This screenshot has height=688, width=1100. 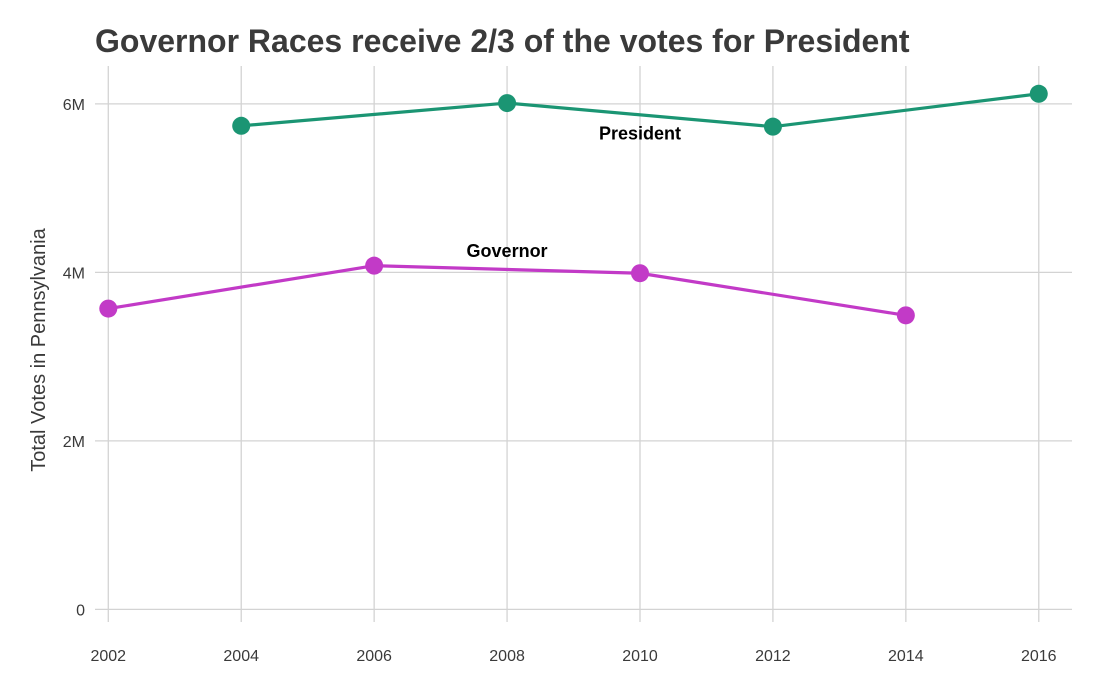 I want to click on governor-series-label: Governor, so click(x=507, y=251).